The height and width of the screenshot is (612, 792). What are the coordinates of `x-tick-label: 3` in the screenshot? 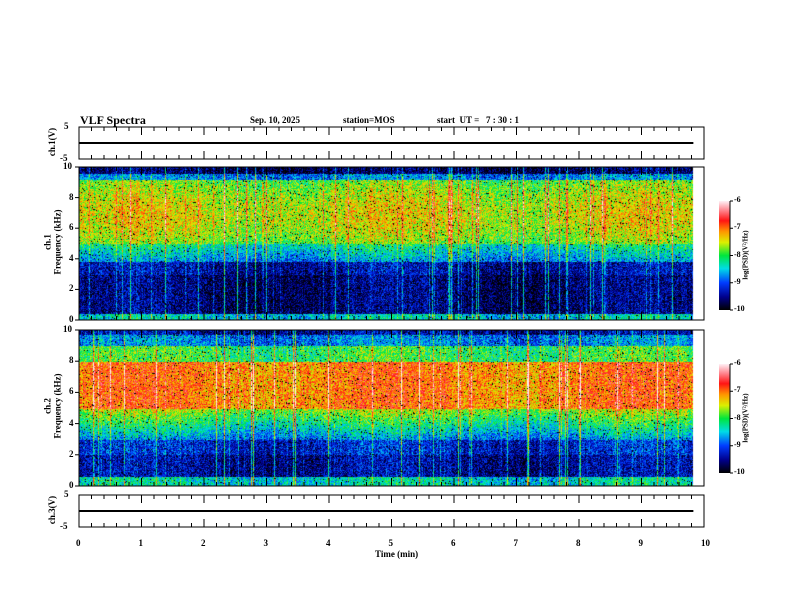 It's located at (266, 543).